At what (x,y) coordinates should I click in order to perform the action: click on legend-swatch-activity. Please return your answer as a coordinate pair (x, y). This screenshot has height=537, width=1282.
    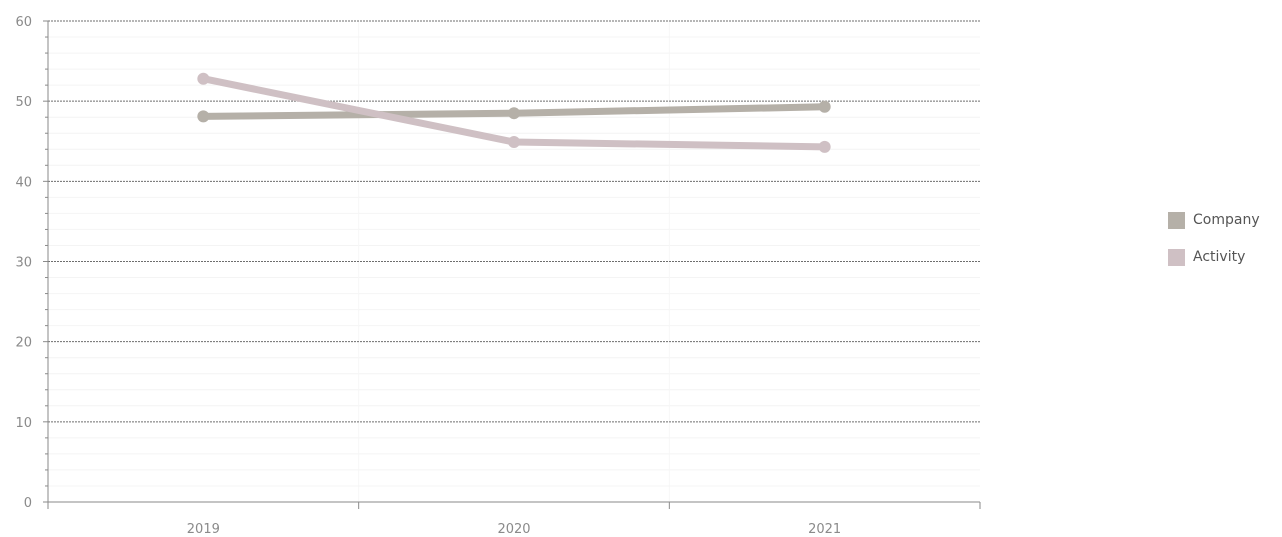
    Looking at the image, I should click on (1176, 257).